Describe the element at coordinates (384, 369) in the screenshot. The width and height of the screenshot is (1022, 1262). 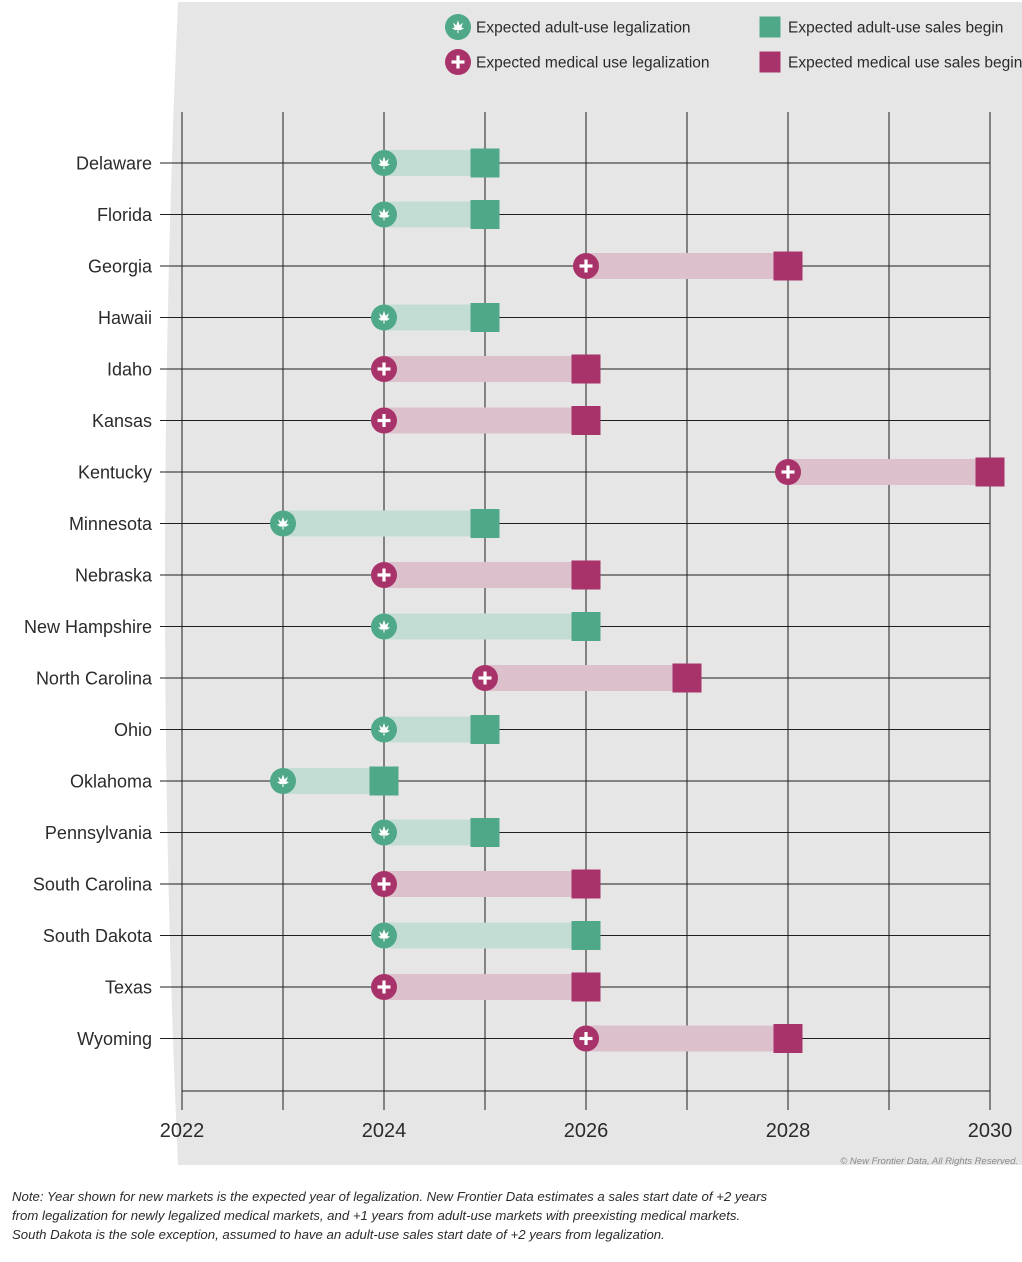
I see `medical-legalization-marker-idaho` at that location.